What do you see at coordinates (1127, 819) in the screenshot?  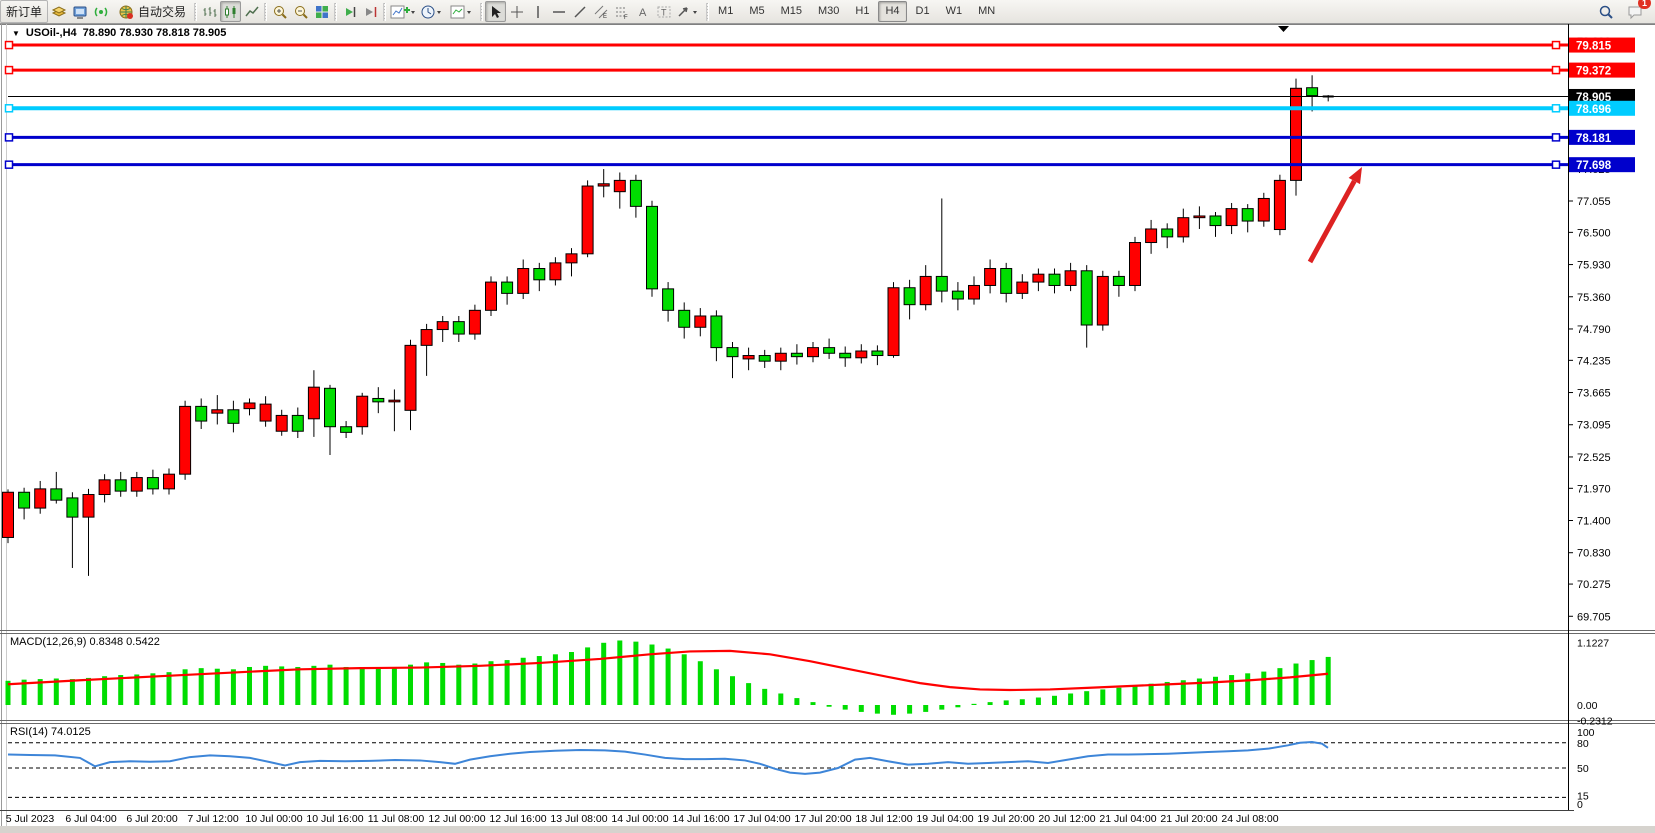 I see `time-label: 21 Jul 04:00` at bounding box center [1127, 819].